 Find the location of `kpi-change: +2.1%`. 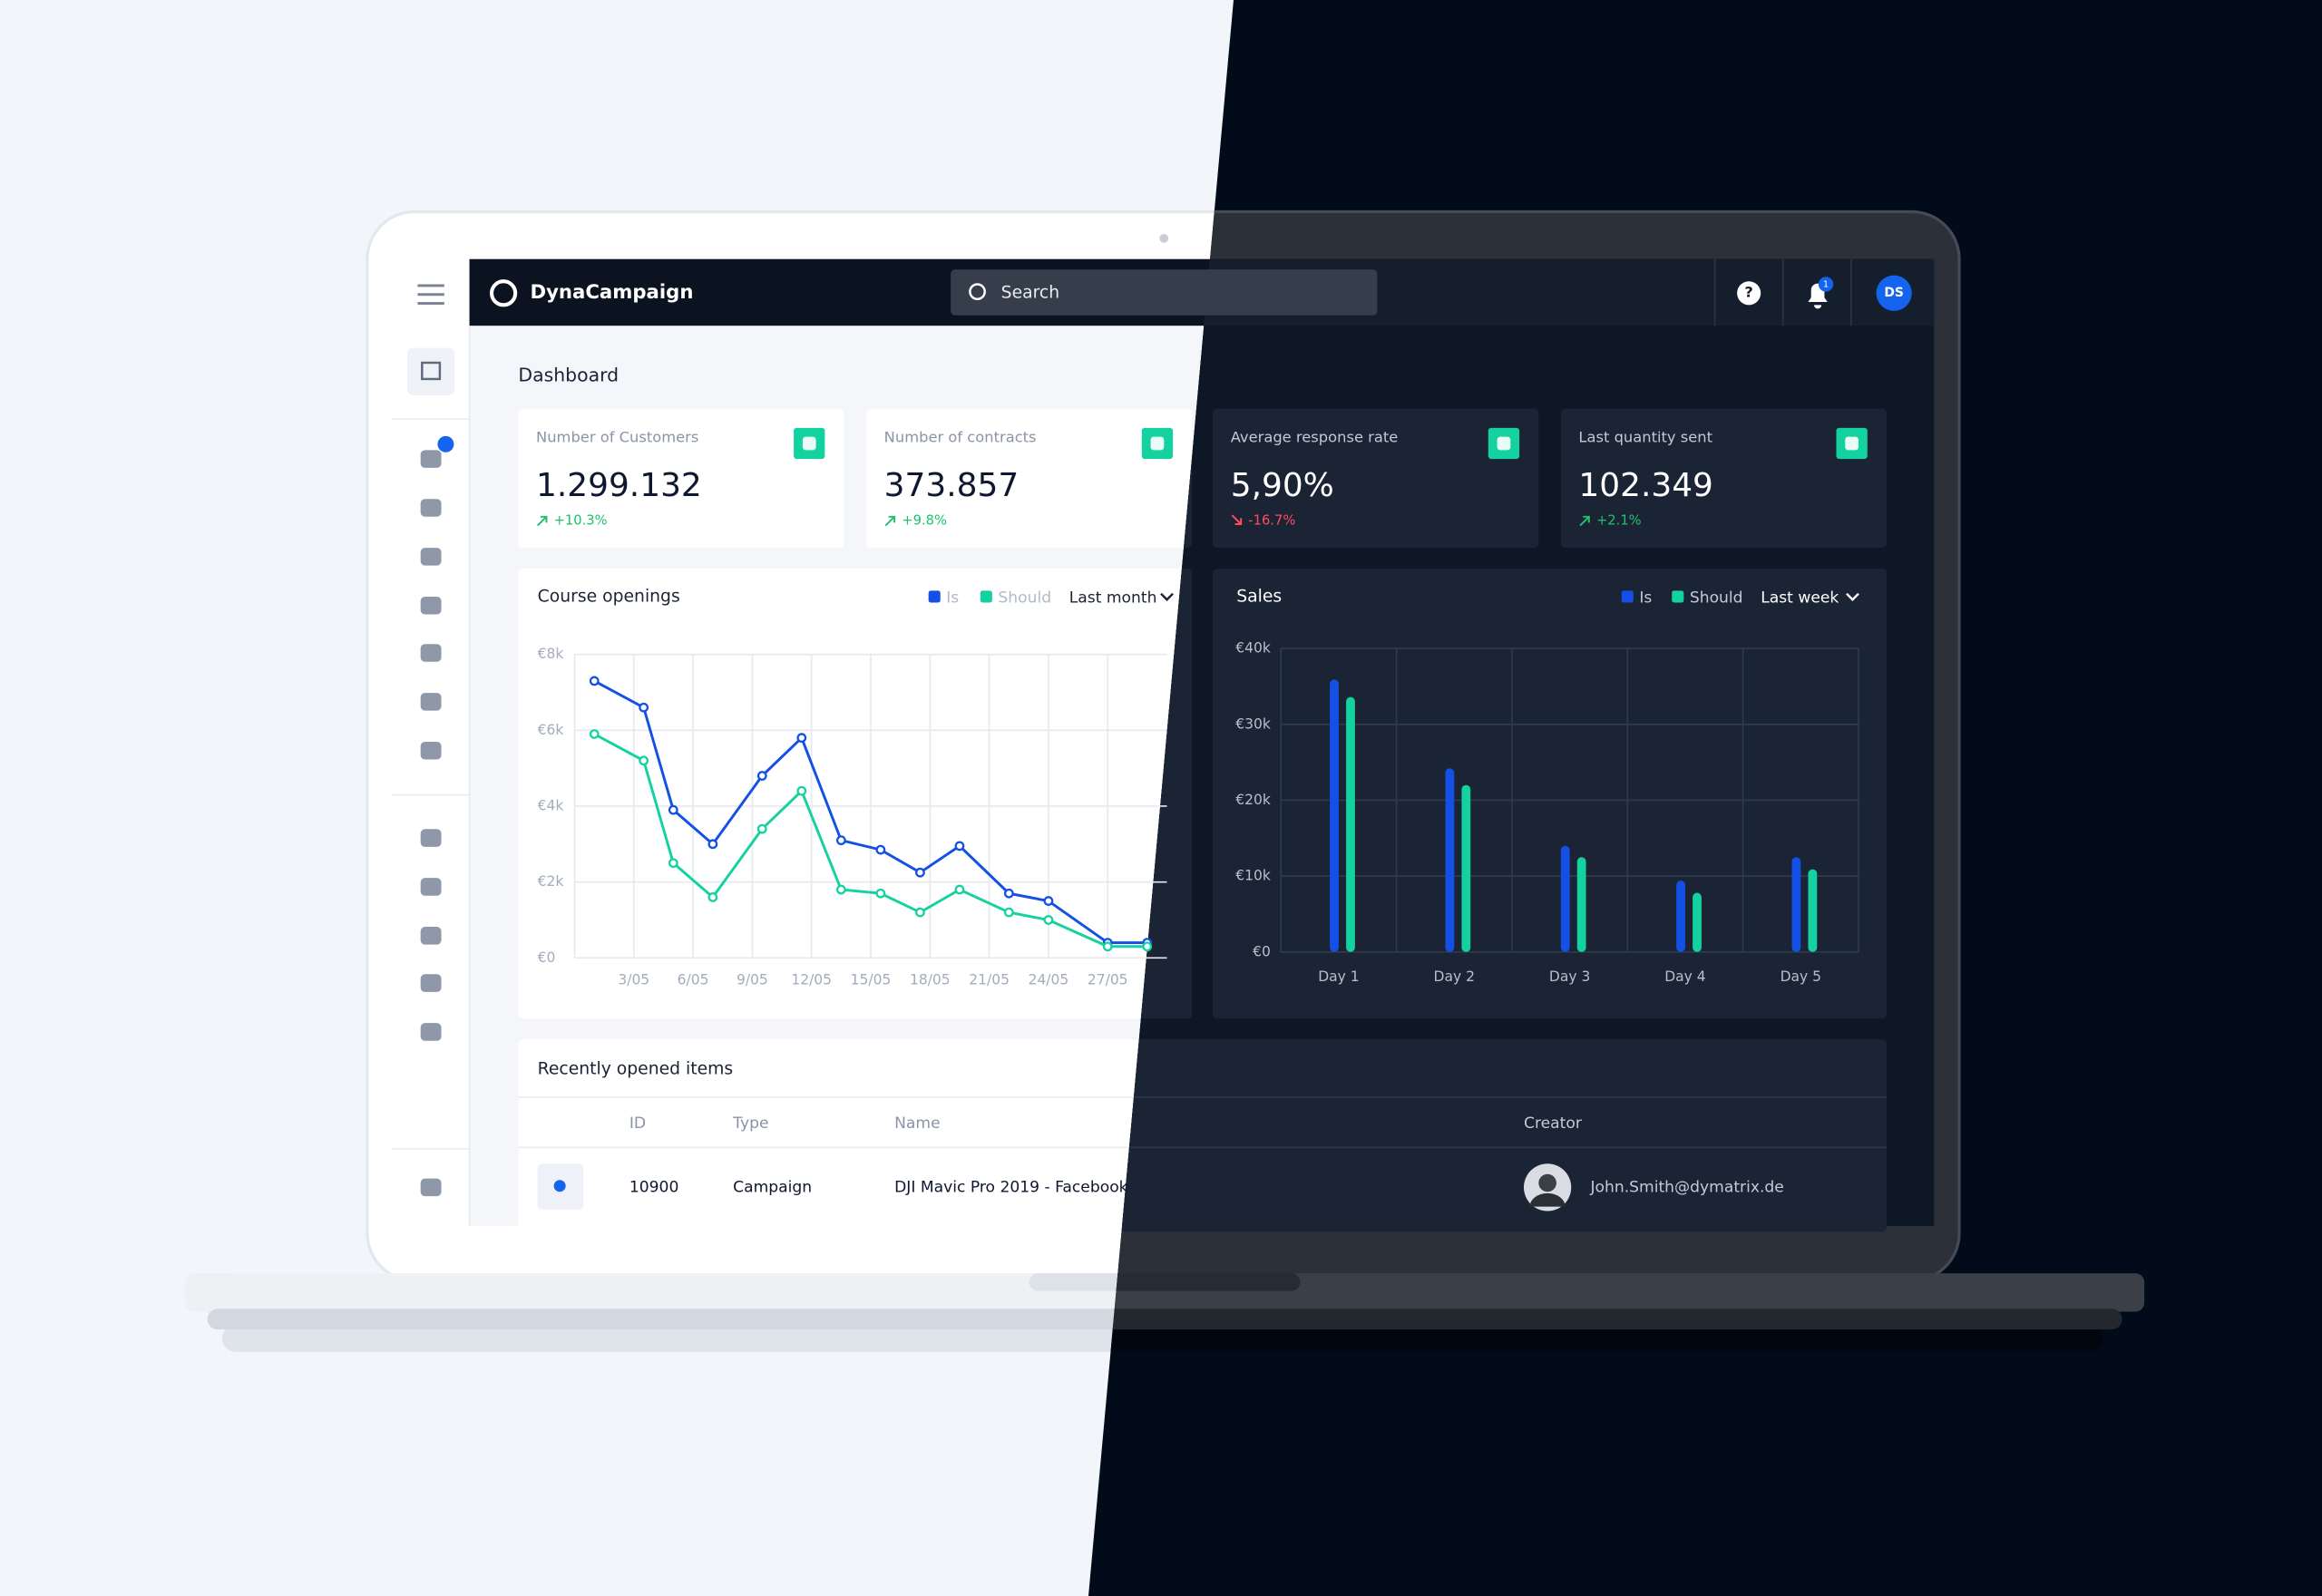

kpi-change: +2.1% is located at coordinates (1619, 521).